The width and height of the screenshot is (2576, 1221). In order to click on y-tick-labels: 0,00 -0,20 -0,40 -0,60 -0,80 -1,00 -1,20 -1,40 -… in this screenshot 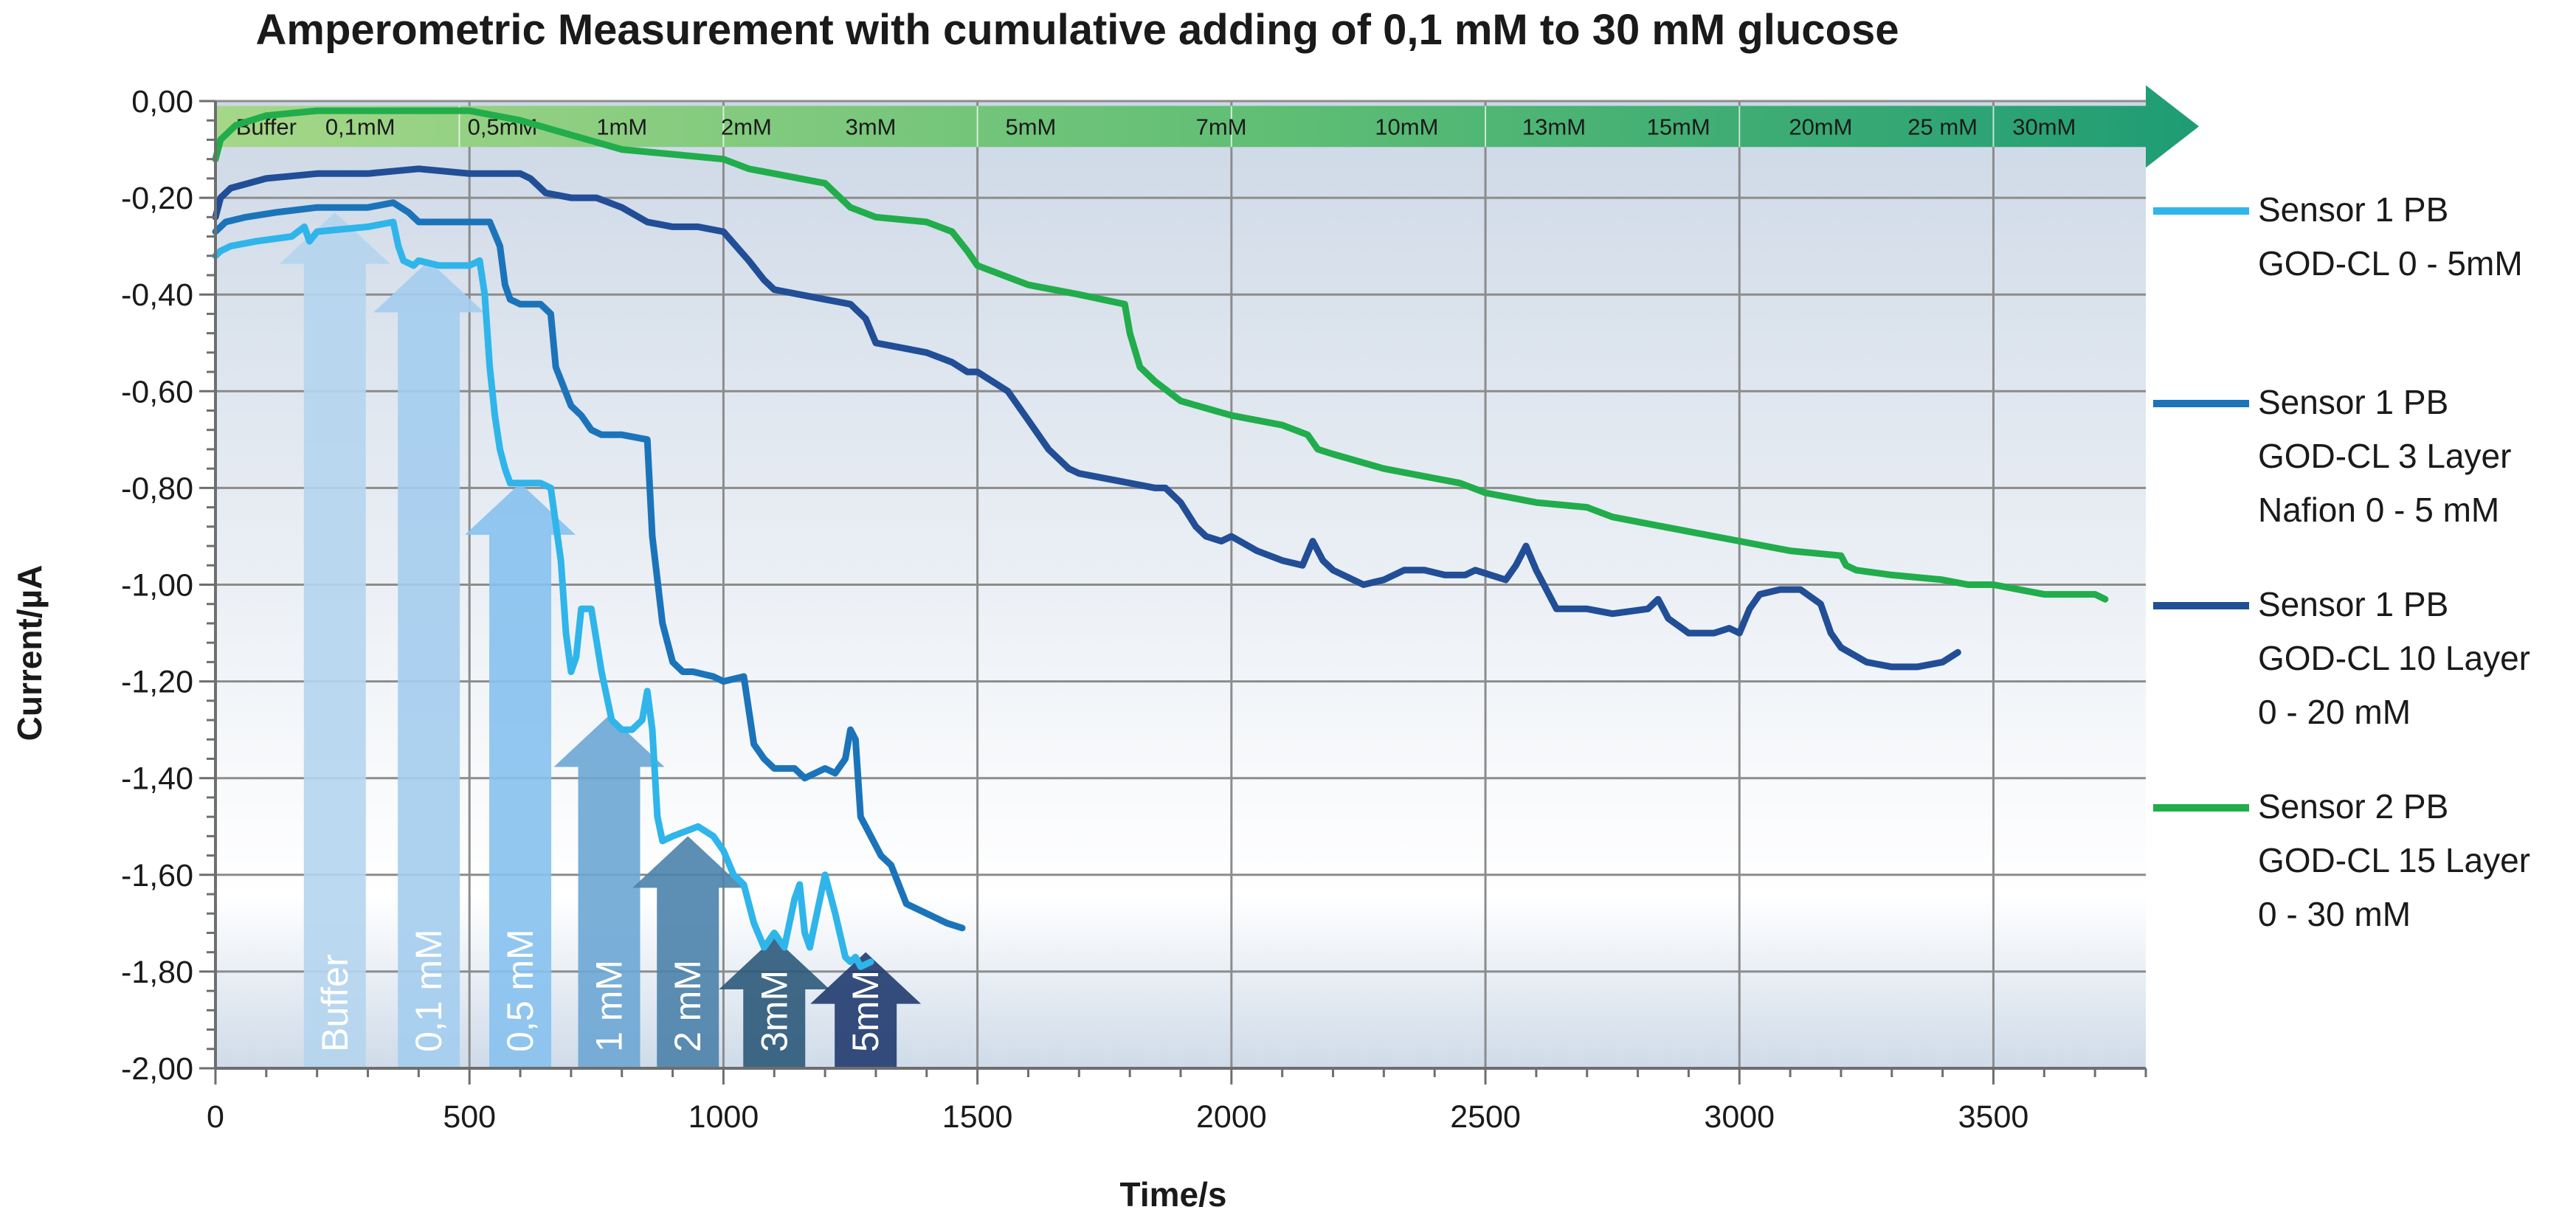, I will do `click(157, 585)`.